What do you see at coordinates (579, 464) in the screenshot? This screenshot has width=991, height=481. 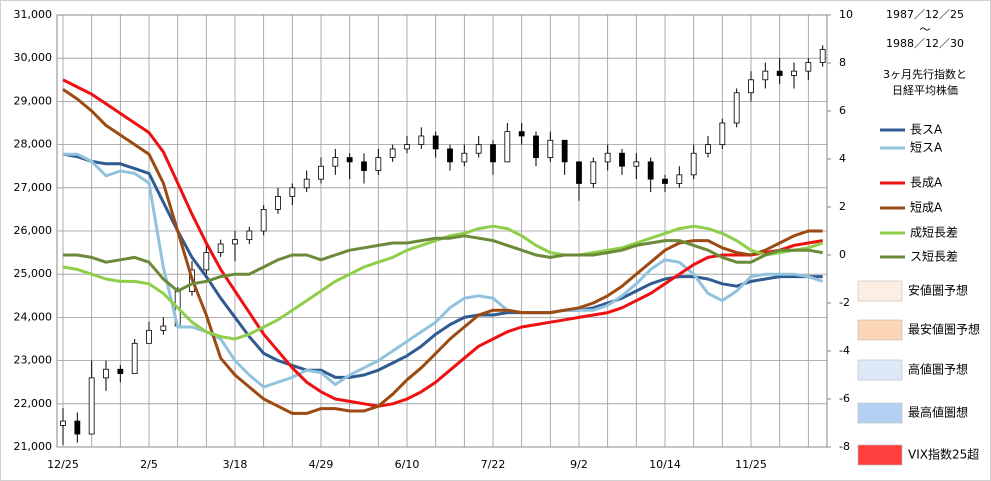 I see `x-tick-label: 9/2` at bounding box center [579, 464].